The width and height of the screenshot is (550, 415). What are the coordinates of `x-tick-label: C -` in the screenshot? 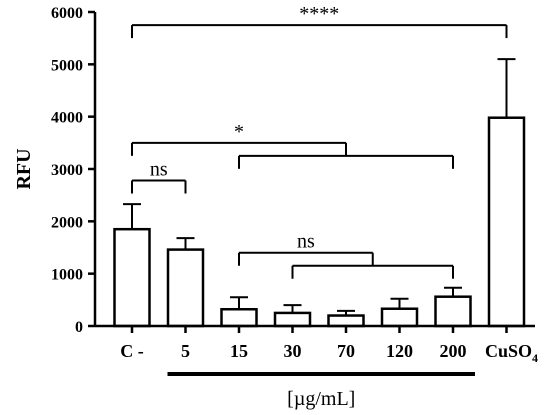 It's located at (132, 351).